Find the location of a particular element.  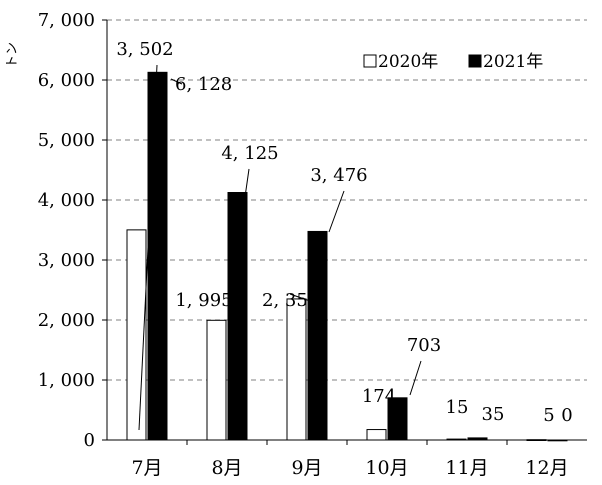

data-label-2020: 15 is located at coordinates (457, 407).